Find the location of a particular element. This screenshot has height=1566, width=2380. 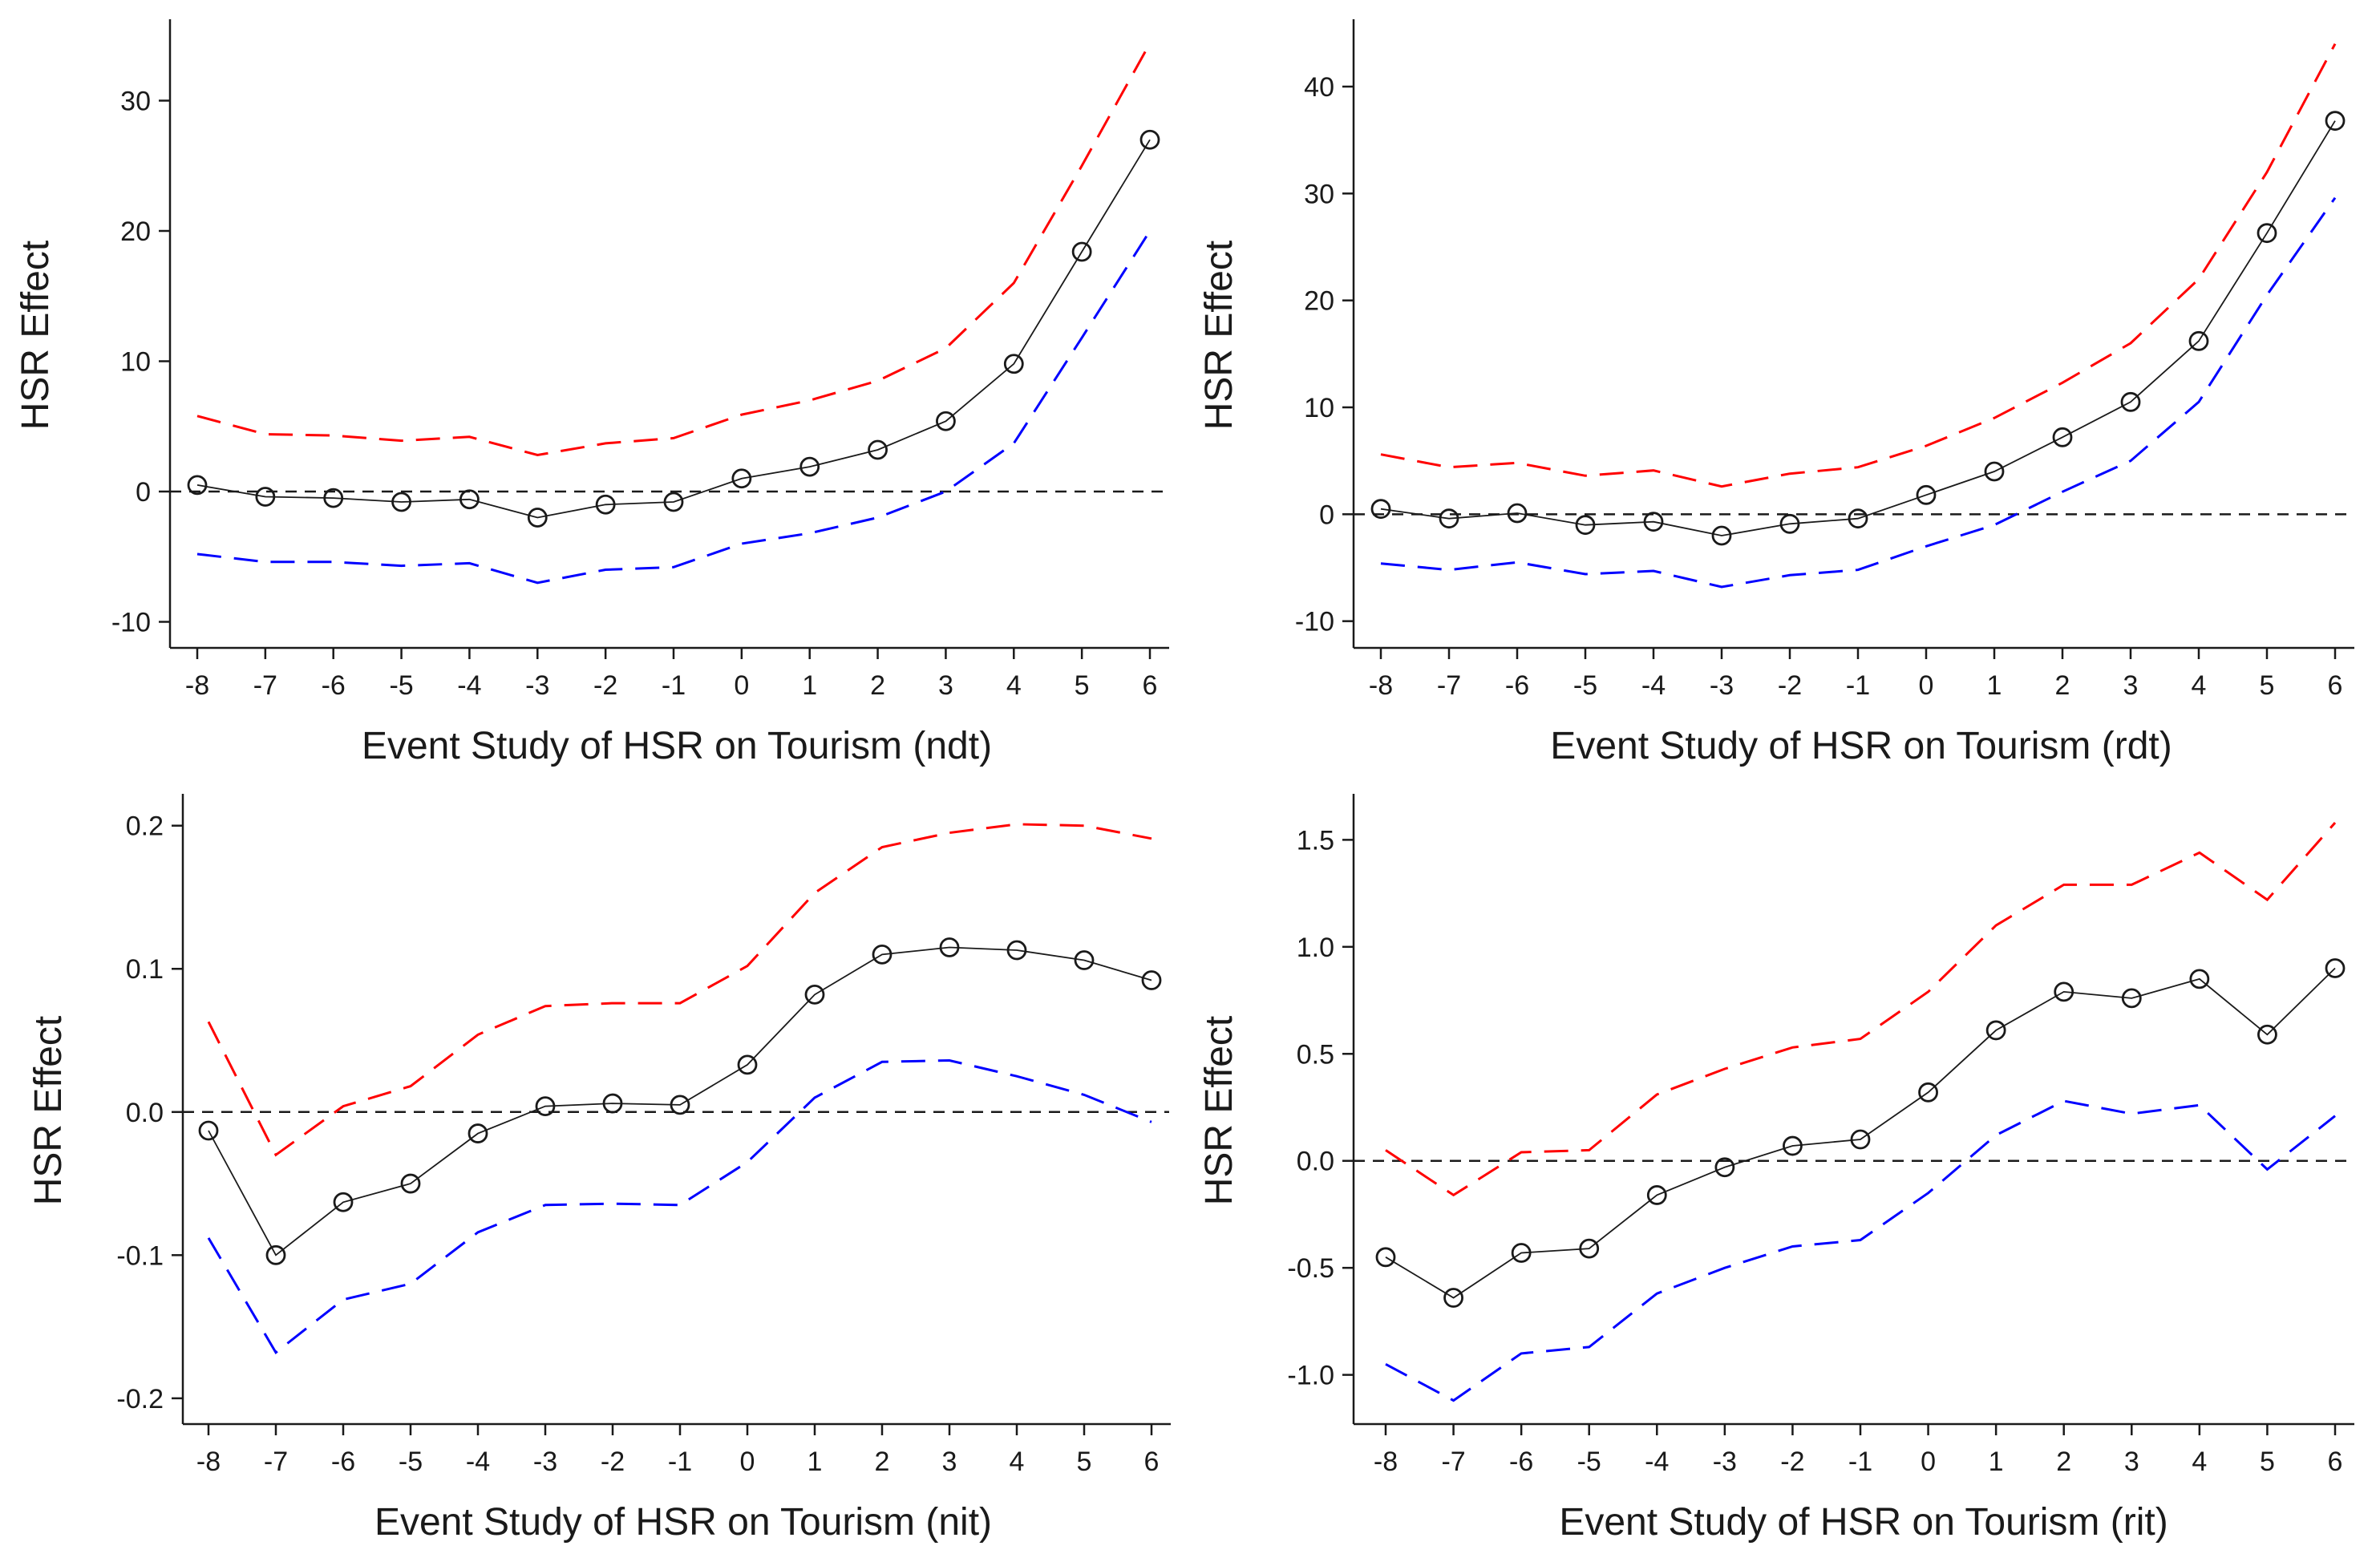

y-tick-label: 0.5 is located at coordinates (1315, 1054).